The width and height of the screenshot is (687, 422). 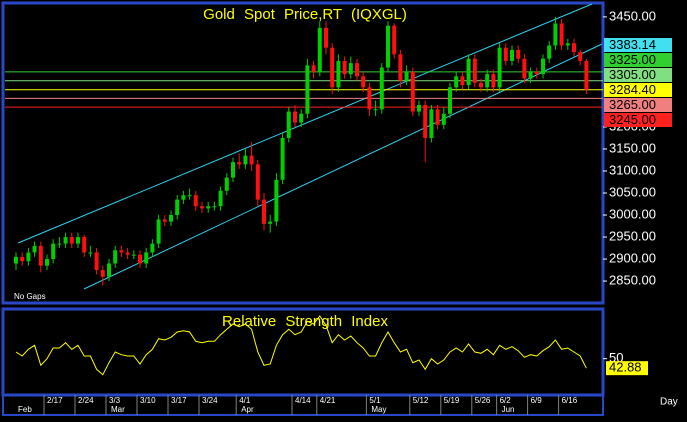 I want to click on y-tick-label: 3450.00, so click(x=632, y=15).